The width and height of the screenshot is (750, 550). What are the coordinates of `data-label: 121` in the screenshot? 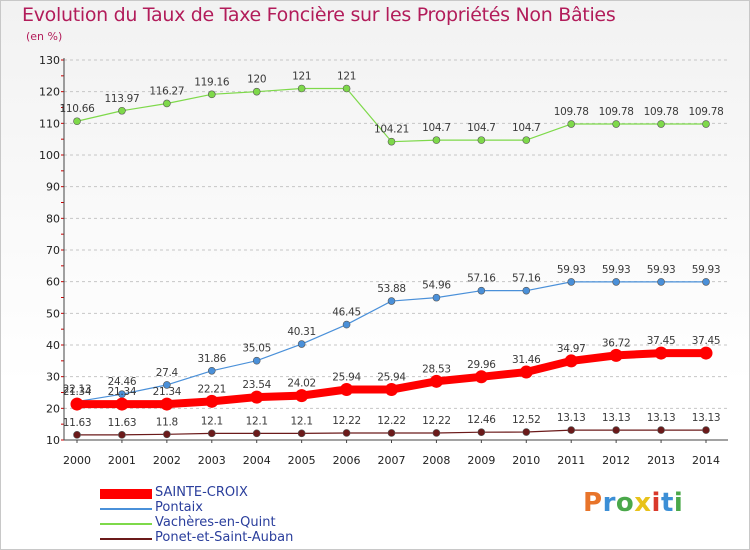 It's located at (301, 77).